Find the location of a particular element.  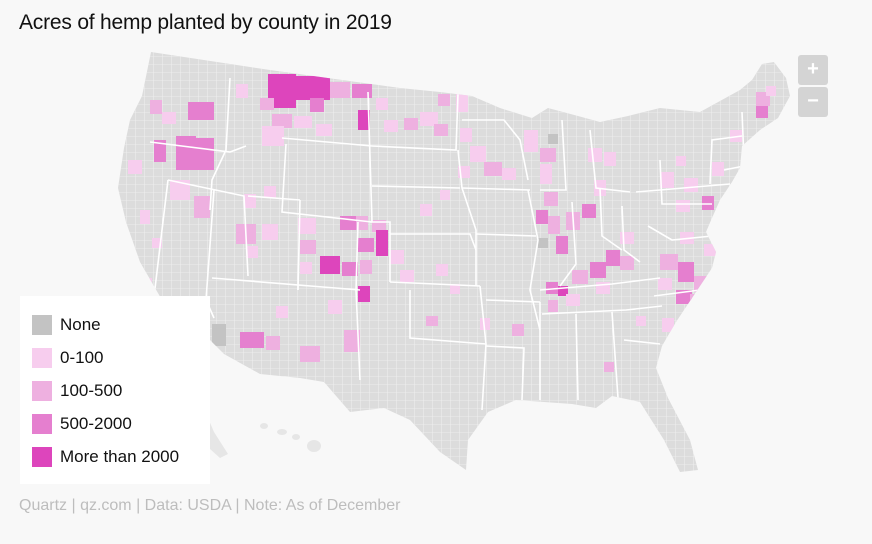

legend-item-none: None is located at coordinates (66, 325).